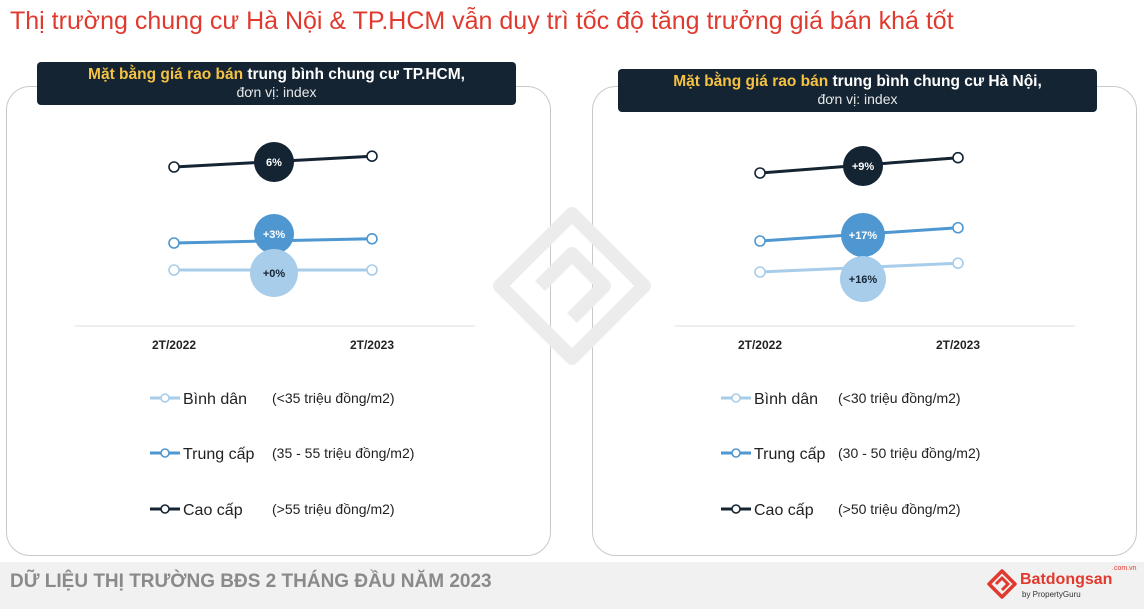  I want to click on footer-bar, so click(572, 585).